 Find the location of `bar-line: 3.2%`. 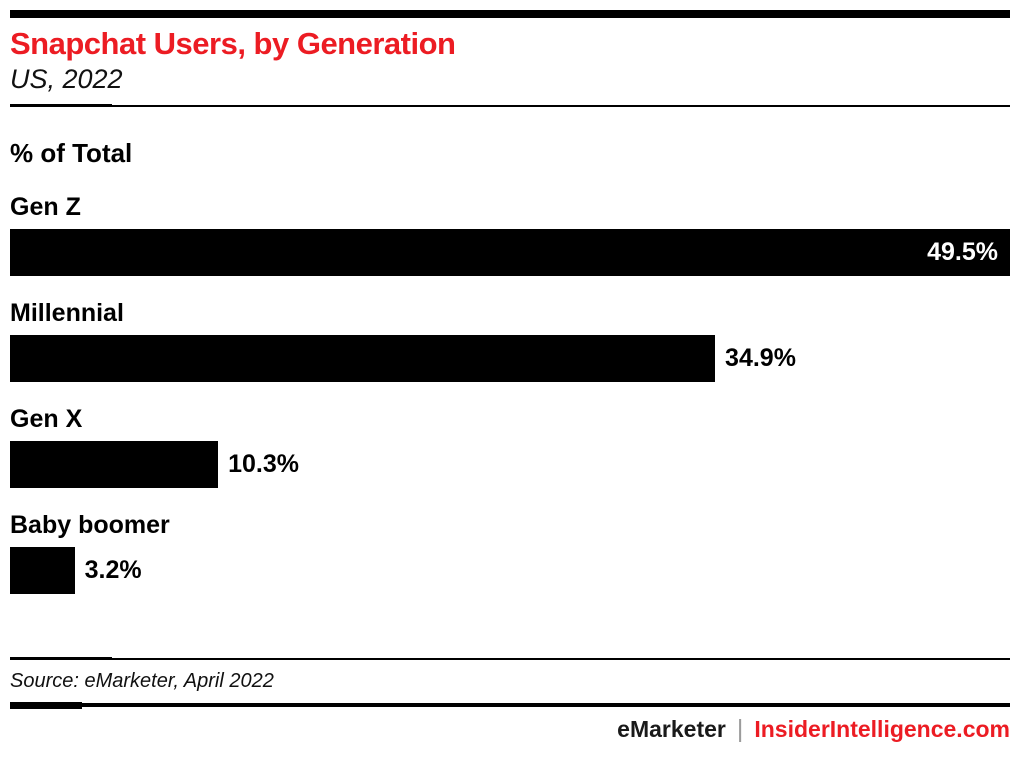

bar-line: 3.2% is located at coordinates (510, 571).